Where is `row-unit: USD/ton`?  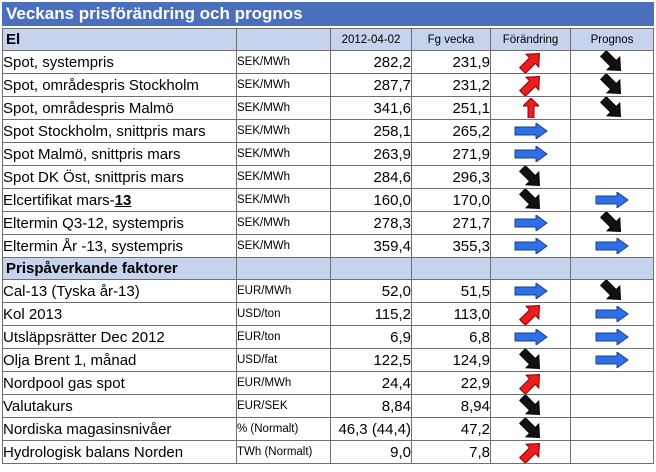 row-unit: USD/ton is located at coordinates (283, 314).